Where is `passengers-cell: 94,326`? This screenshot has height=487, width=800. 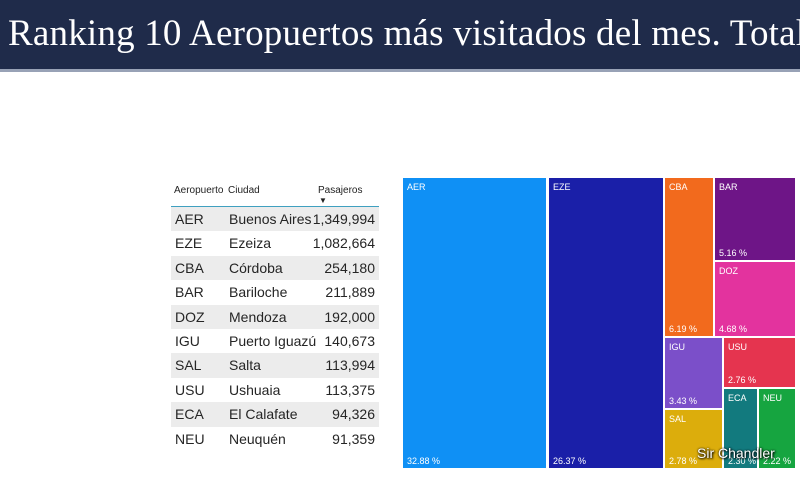 passengers-cell: 94,326 is located at coordinates (353, 414).